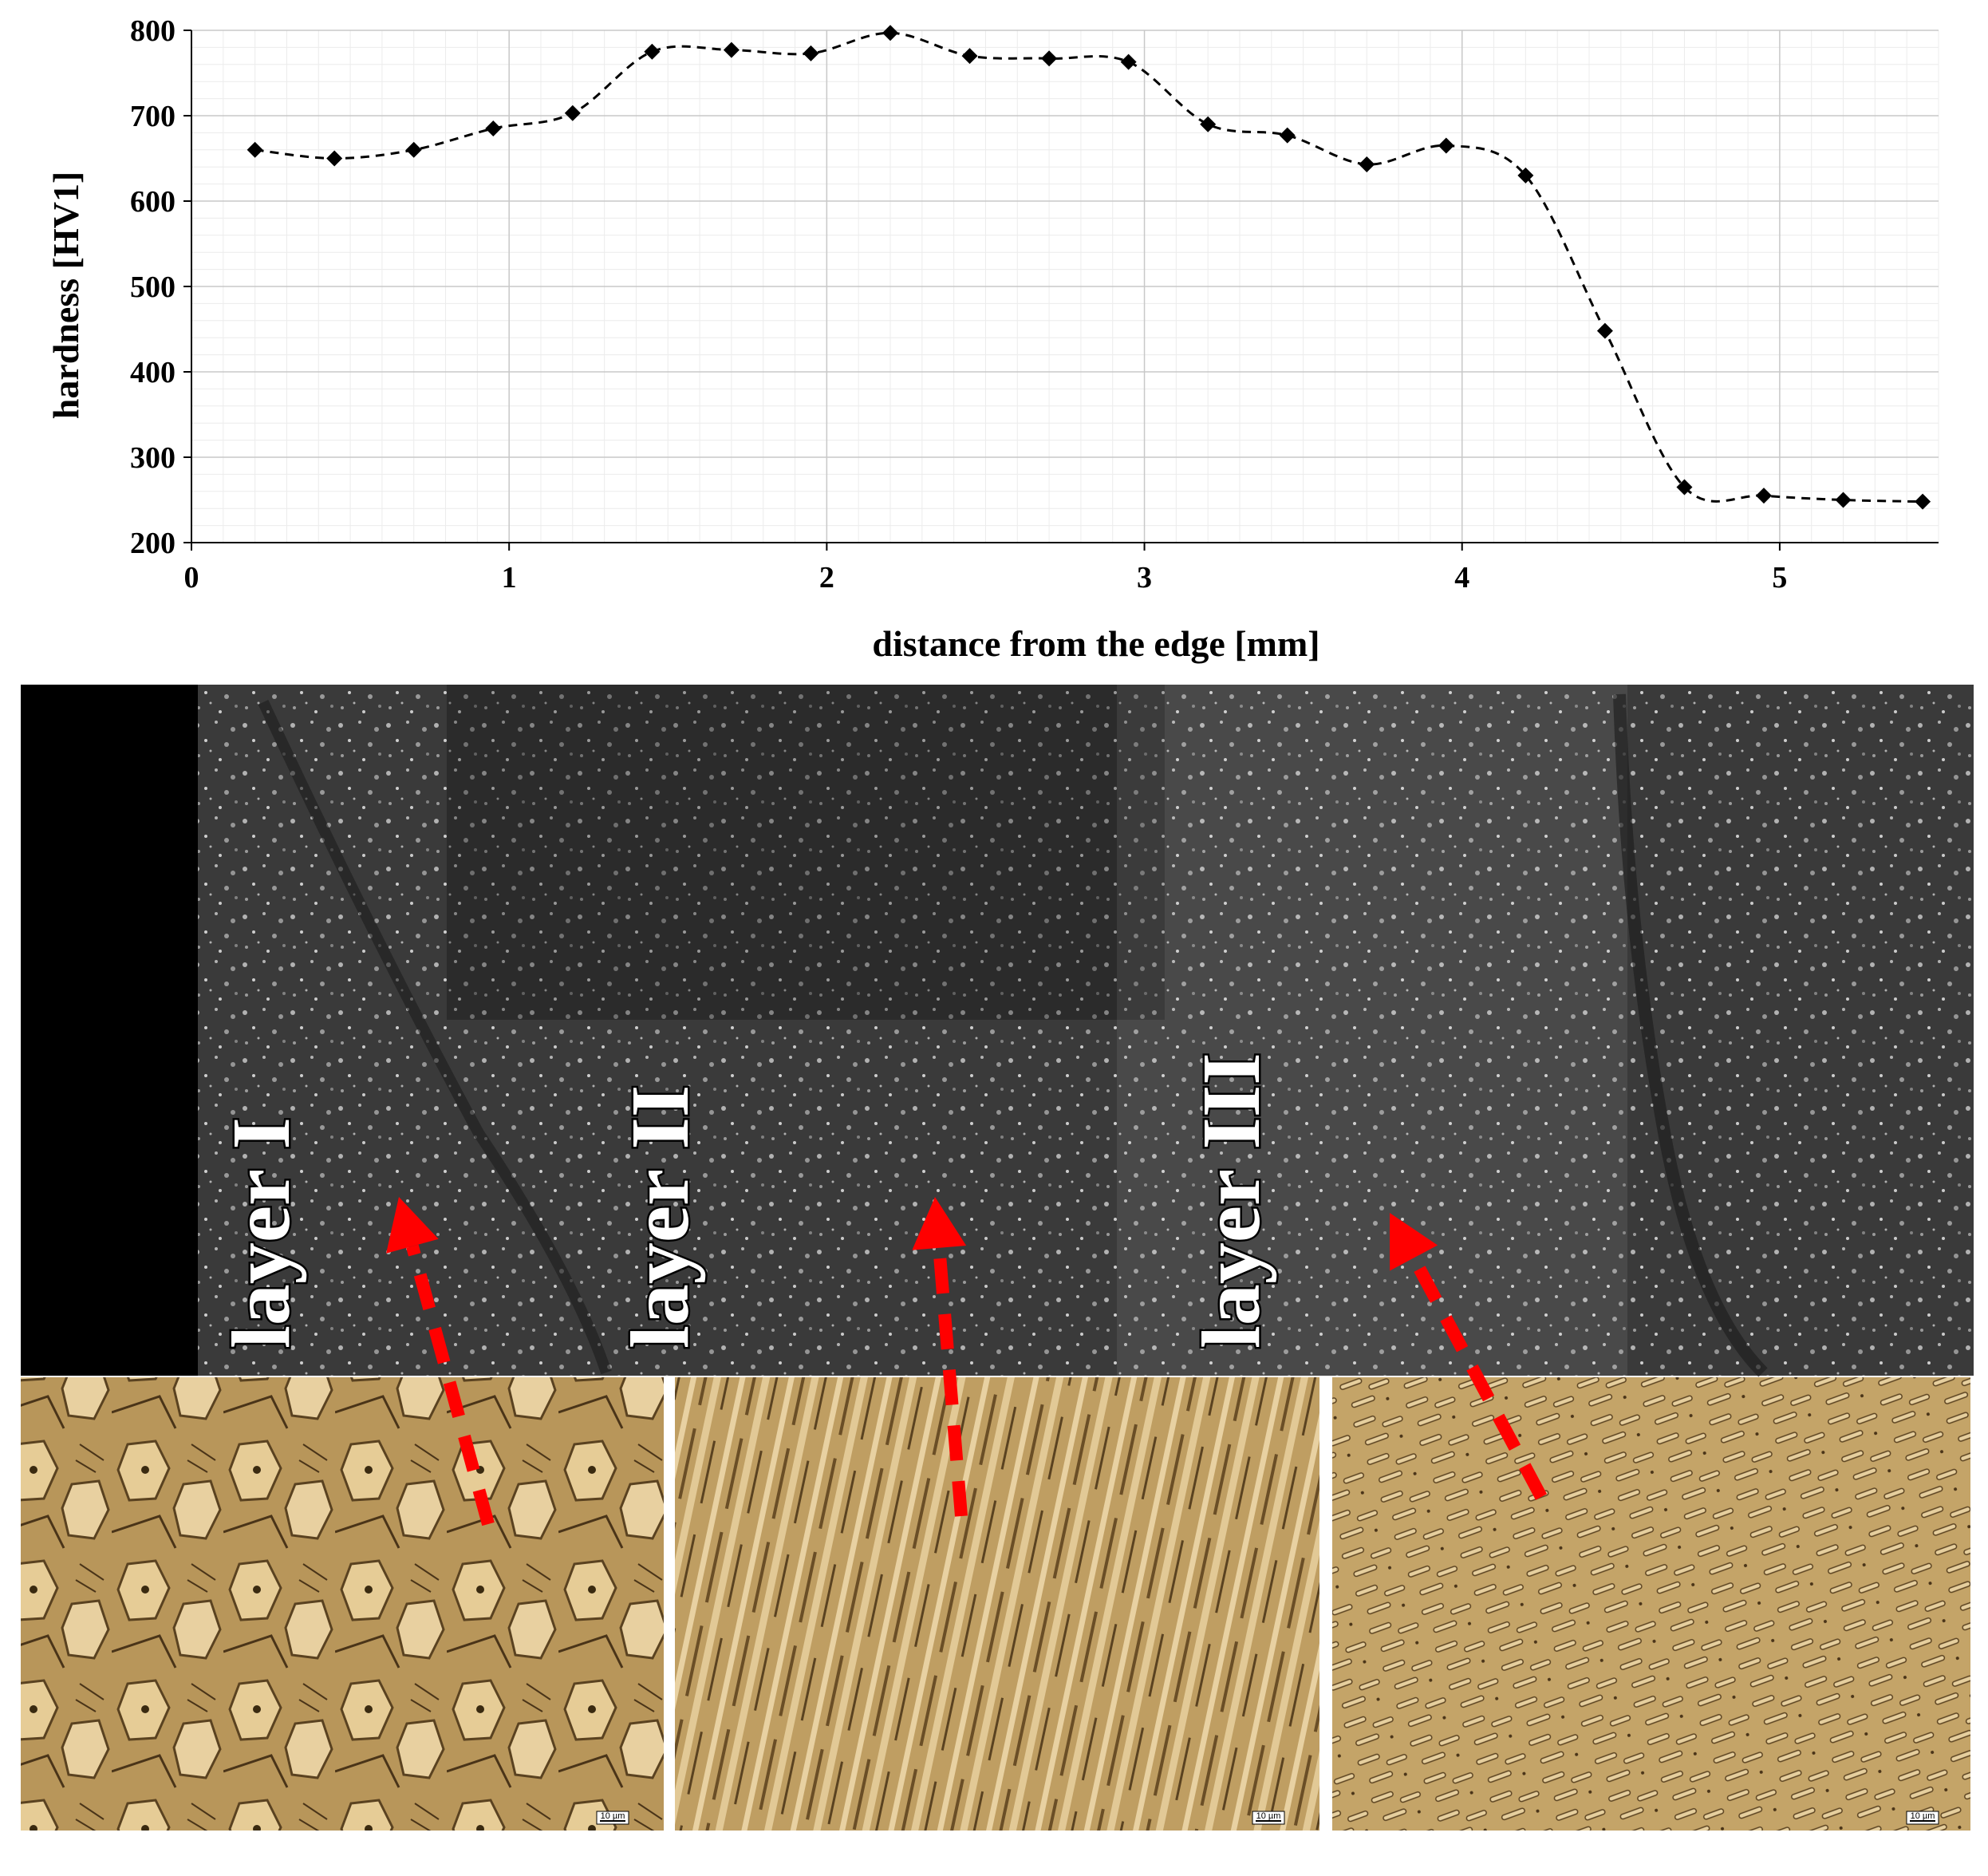  I want to click on y-tick-label: 500, so click(153, 287).